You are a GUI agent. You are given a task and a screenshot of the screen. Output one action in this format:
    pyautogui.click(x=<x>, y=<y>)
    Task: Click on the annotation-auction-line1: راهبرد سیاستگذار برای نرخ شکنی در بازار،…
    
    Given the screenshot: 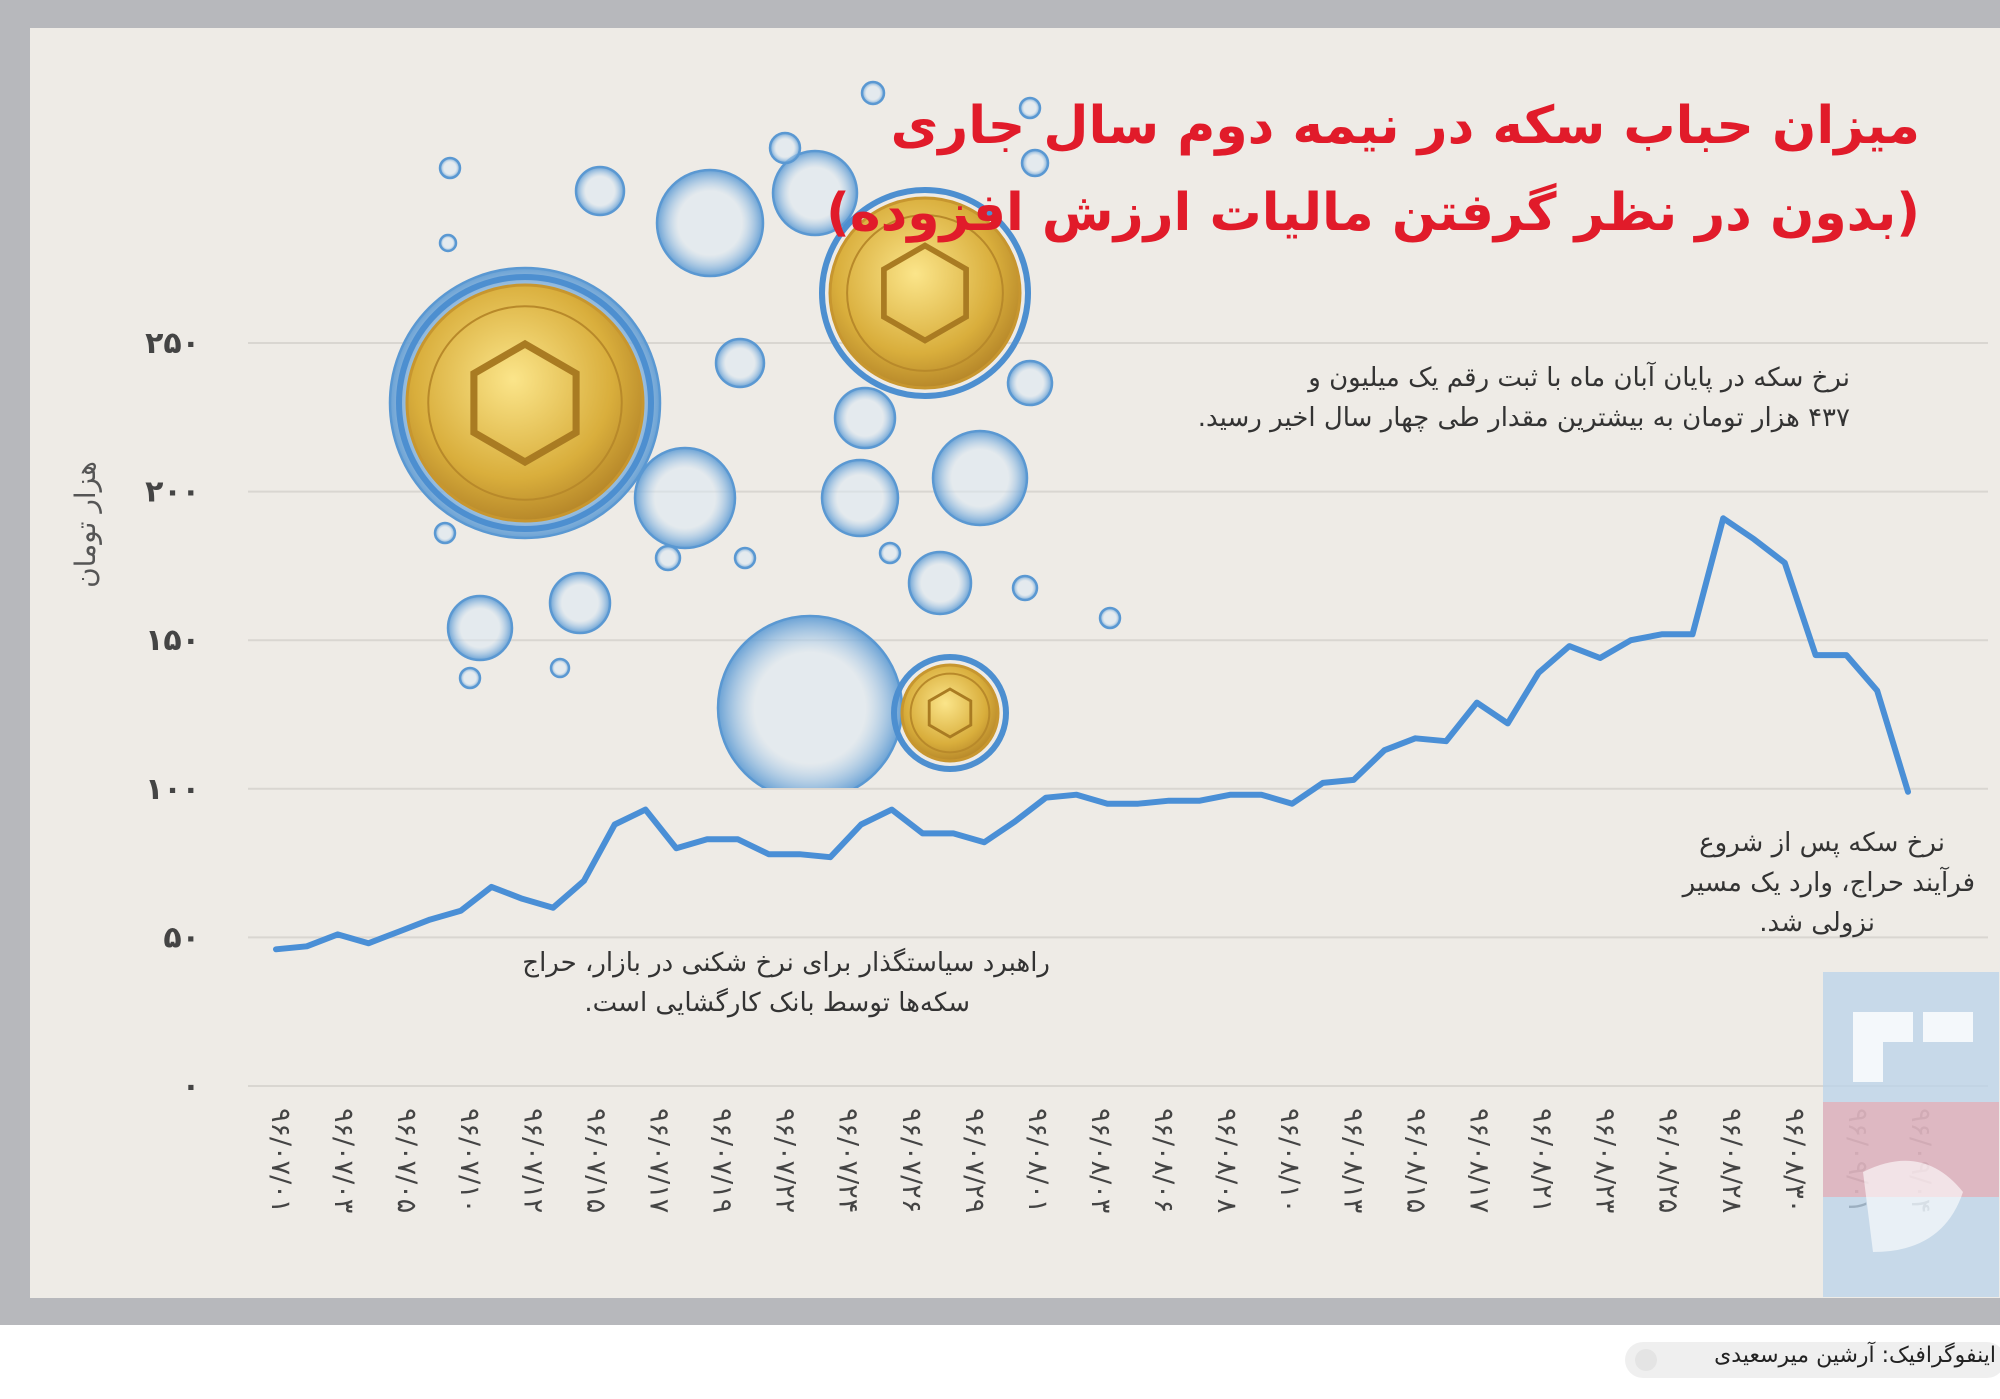 What is the action you would take?
    pyautogui.click(x=786, y=963)
    